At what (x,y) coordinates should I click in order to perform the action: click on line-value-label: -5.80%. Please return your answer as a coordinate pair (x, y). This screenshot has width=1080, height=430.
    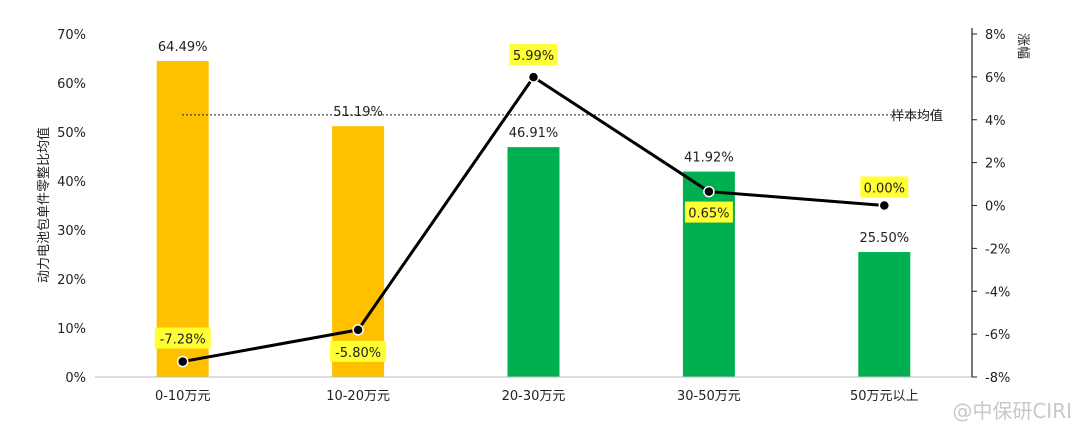
    Looking at the image, I should click on (358, 353).